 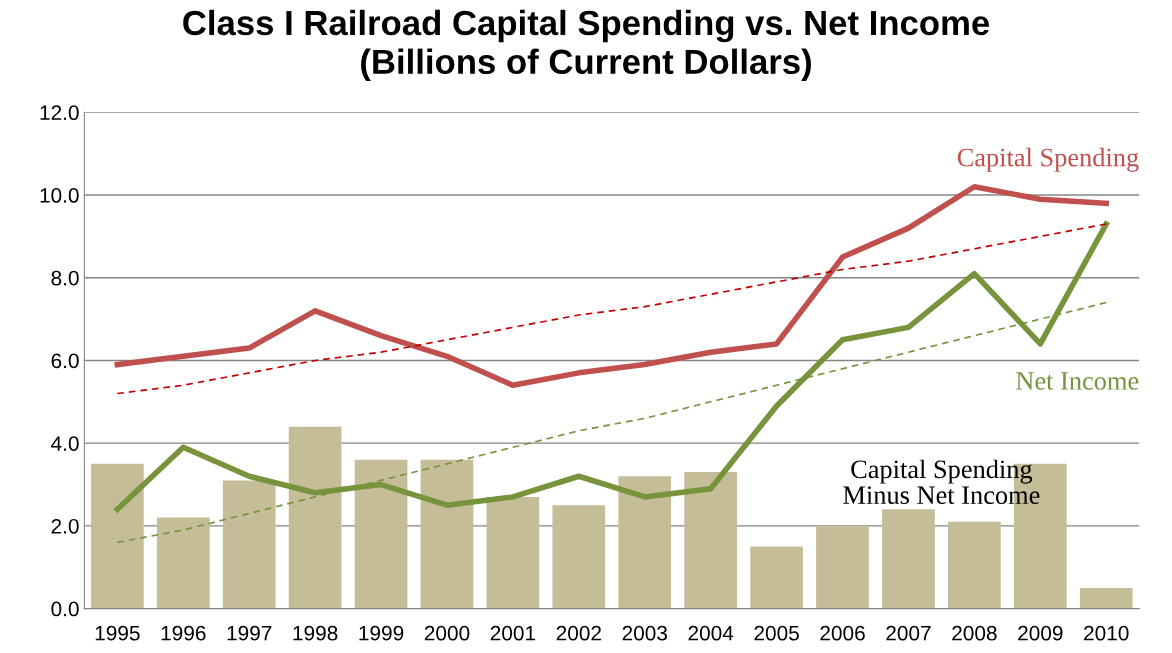 What do you see at coordinates (117, 633) in the screenshot?
I see `x-tick-label: 1995` at bounding box center [117, 633].